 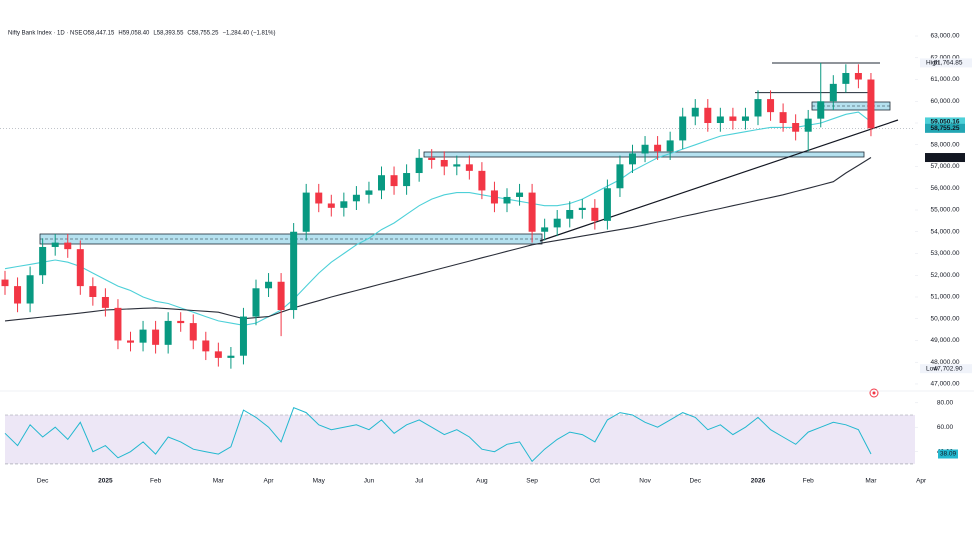 What do you see at coordinates (945, 318) in the screenshot?
I see `y-tick-label: 50,000.00` at bounding box center [945, 318].